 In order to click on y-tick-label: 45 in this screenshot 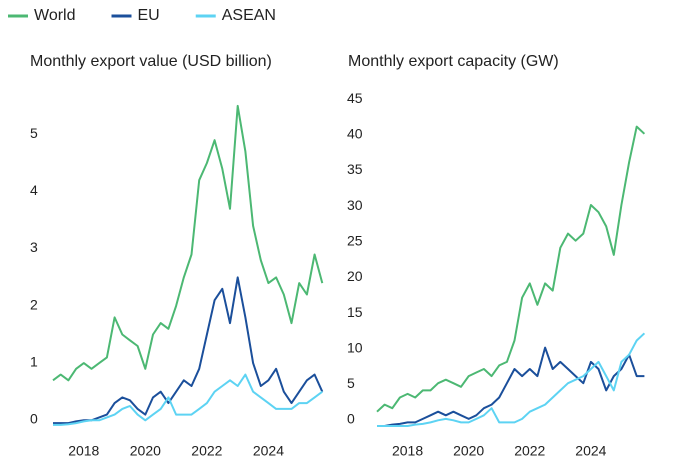, I will do `click(355, 98)`.